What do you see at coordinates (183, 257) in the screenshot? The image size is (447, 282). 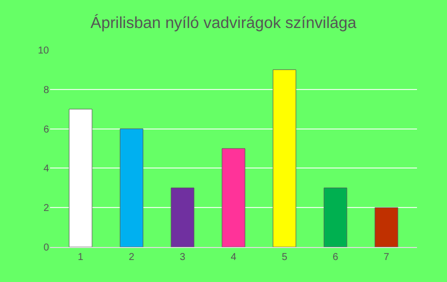 I see `x-tick-label: 3` at bounding box center [183, 257].